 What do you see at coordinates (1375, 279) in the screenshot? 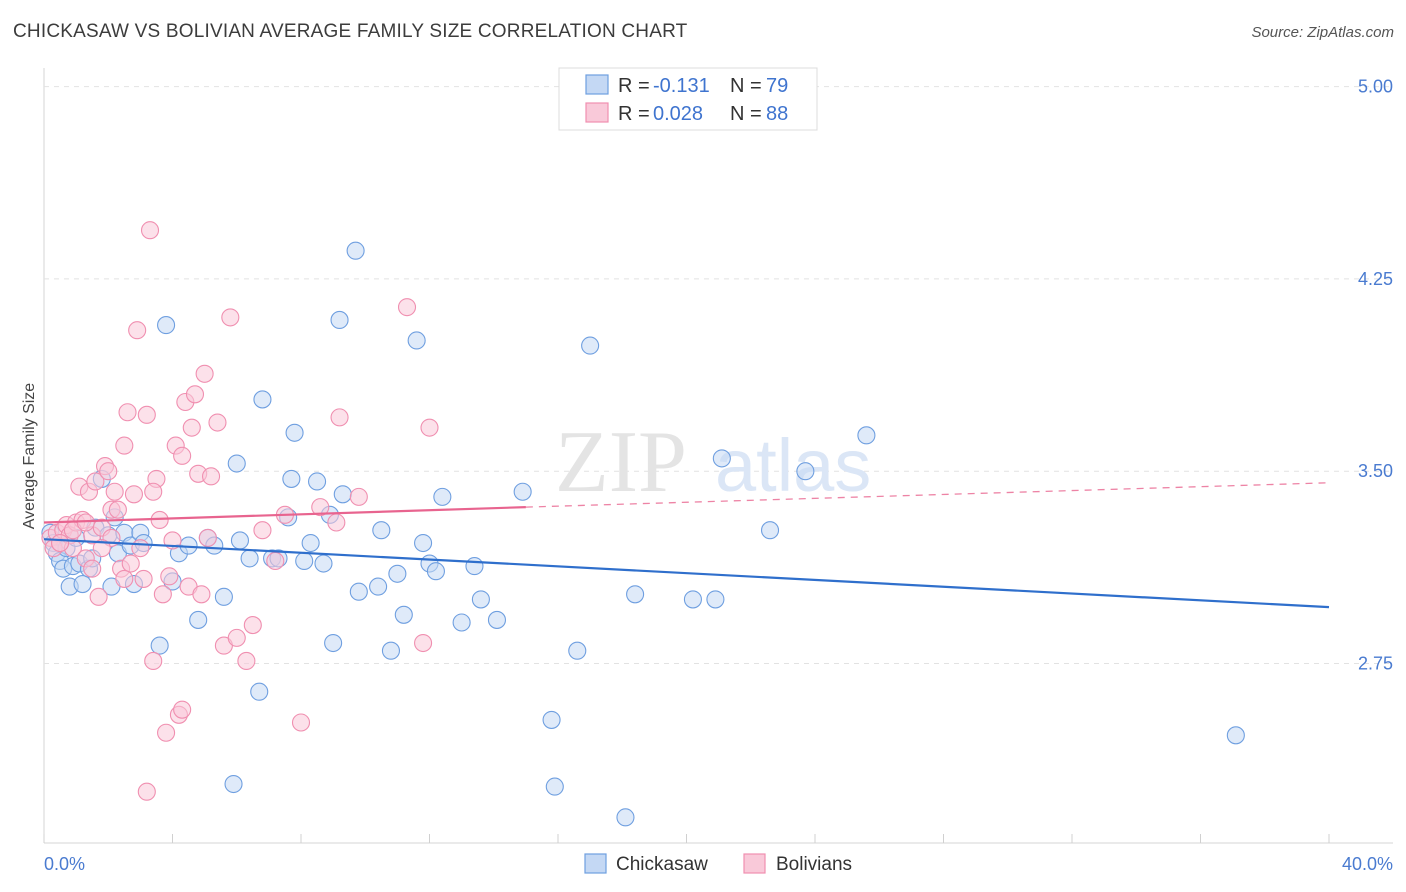
I see `y-tick-label: 4.25` at bounding box center [1375, 279].